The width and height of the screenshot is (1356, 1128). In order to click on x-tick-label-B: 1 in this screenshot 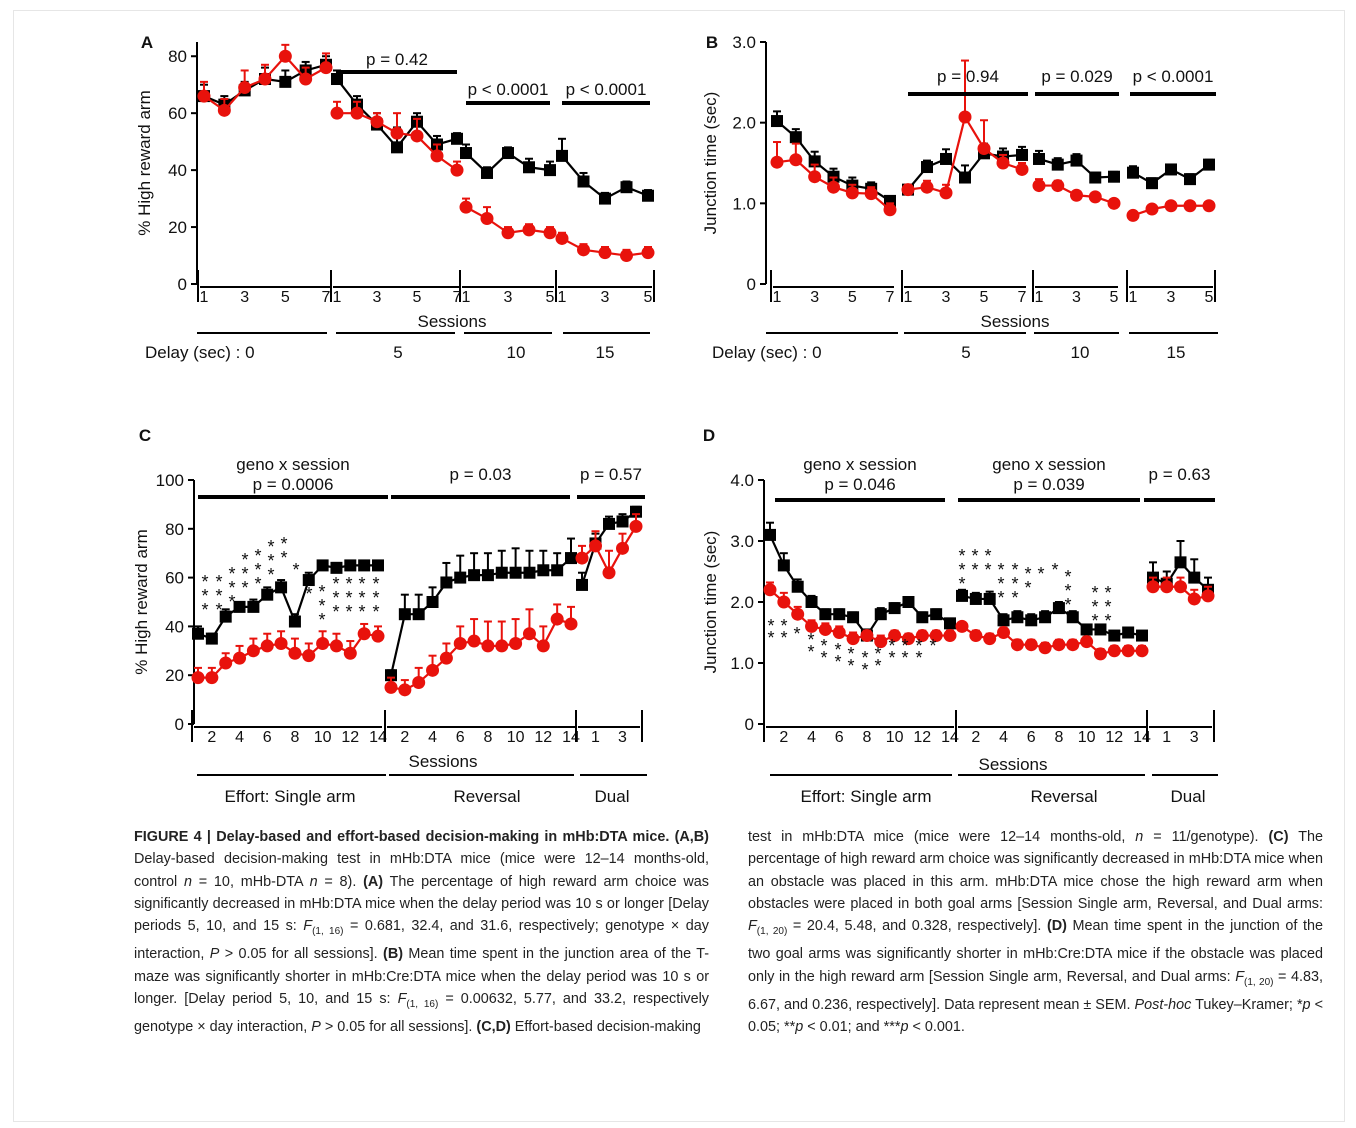, I will do `click(1039, 297)`.